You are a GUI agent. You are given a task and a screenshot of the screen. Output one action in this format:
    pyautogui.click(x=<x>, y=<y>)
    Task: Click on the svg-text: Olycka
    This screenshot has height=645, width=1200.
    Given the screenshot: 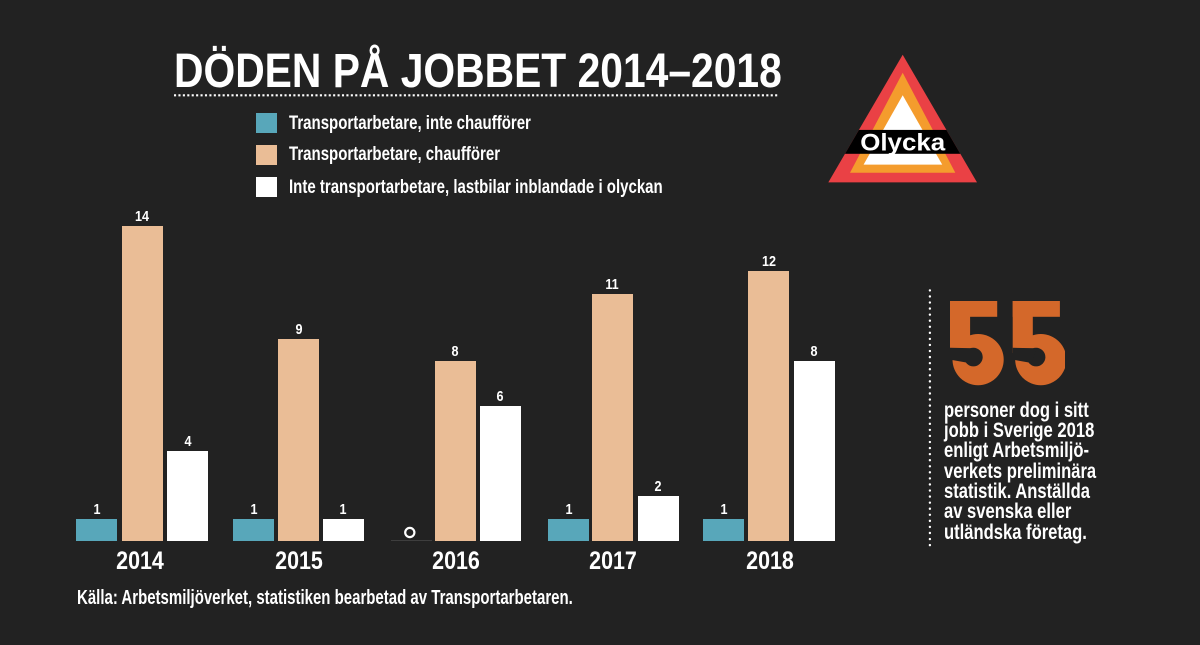 What is the action you would take?
    pyautogui.click(x=903, y=142)
    